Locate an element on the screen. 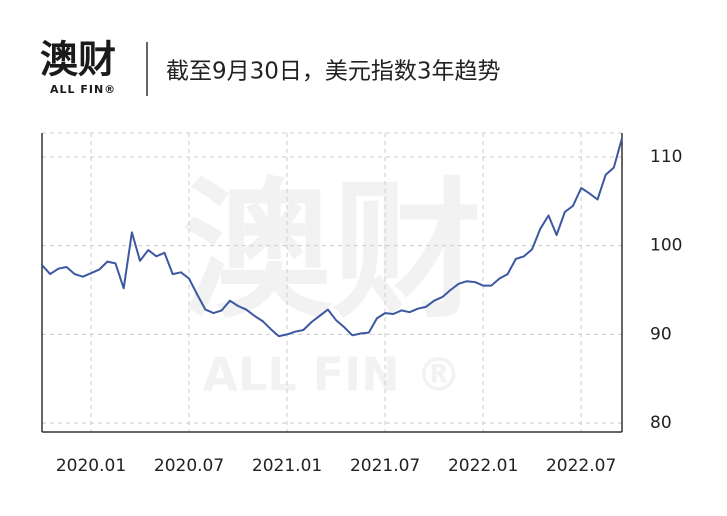 This screenshot has width=727, height=516. x-tick-label: 2020.07 is located at coordinates (189, 466).